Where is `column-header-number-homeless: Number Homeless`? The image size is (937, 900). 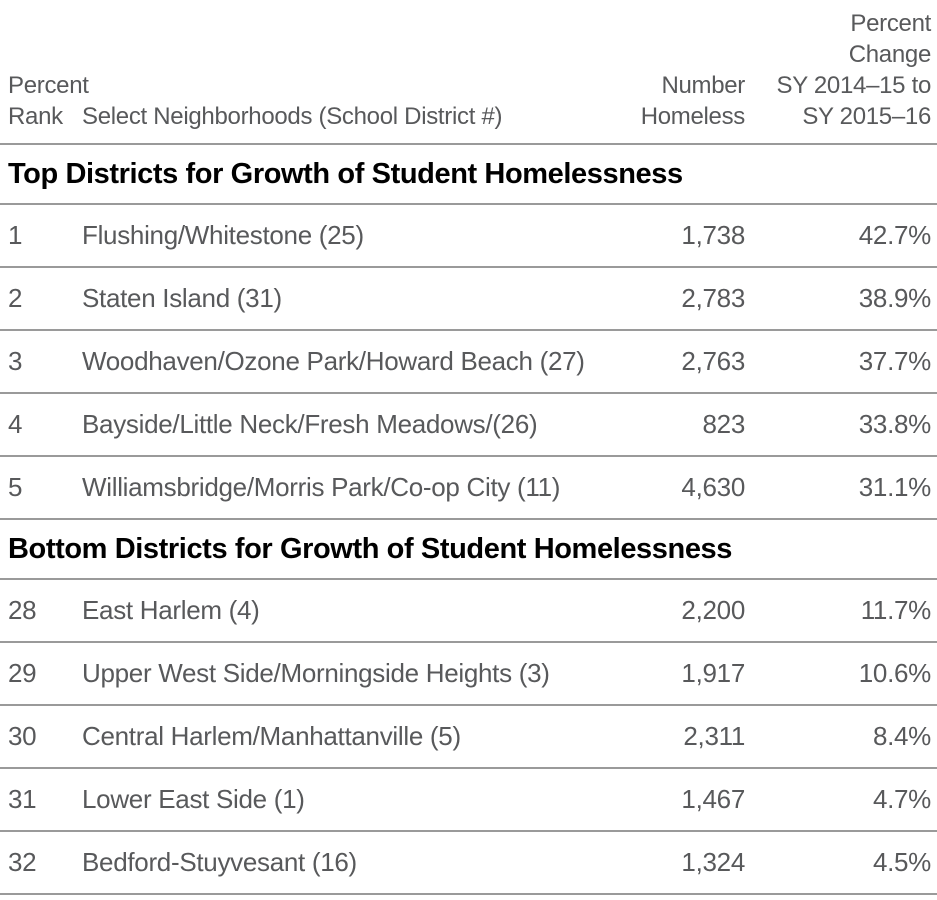
column-header-number-homeless: Number Homeless is located at coordinates (684, 101).